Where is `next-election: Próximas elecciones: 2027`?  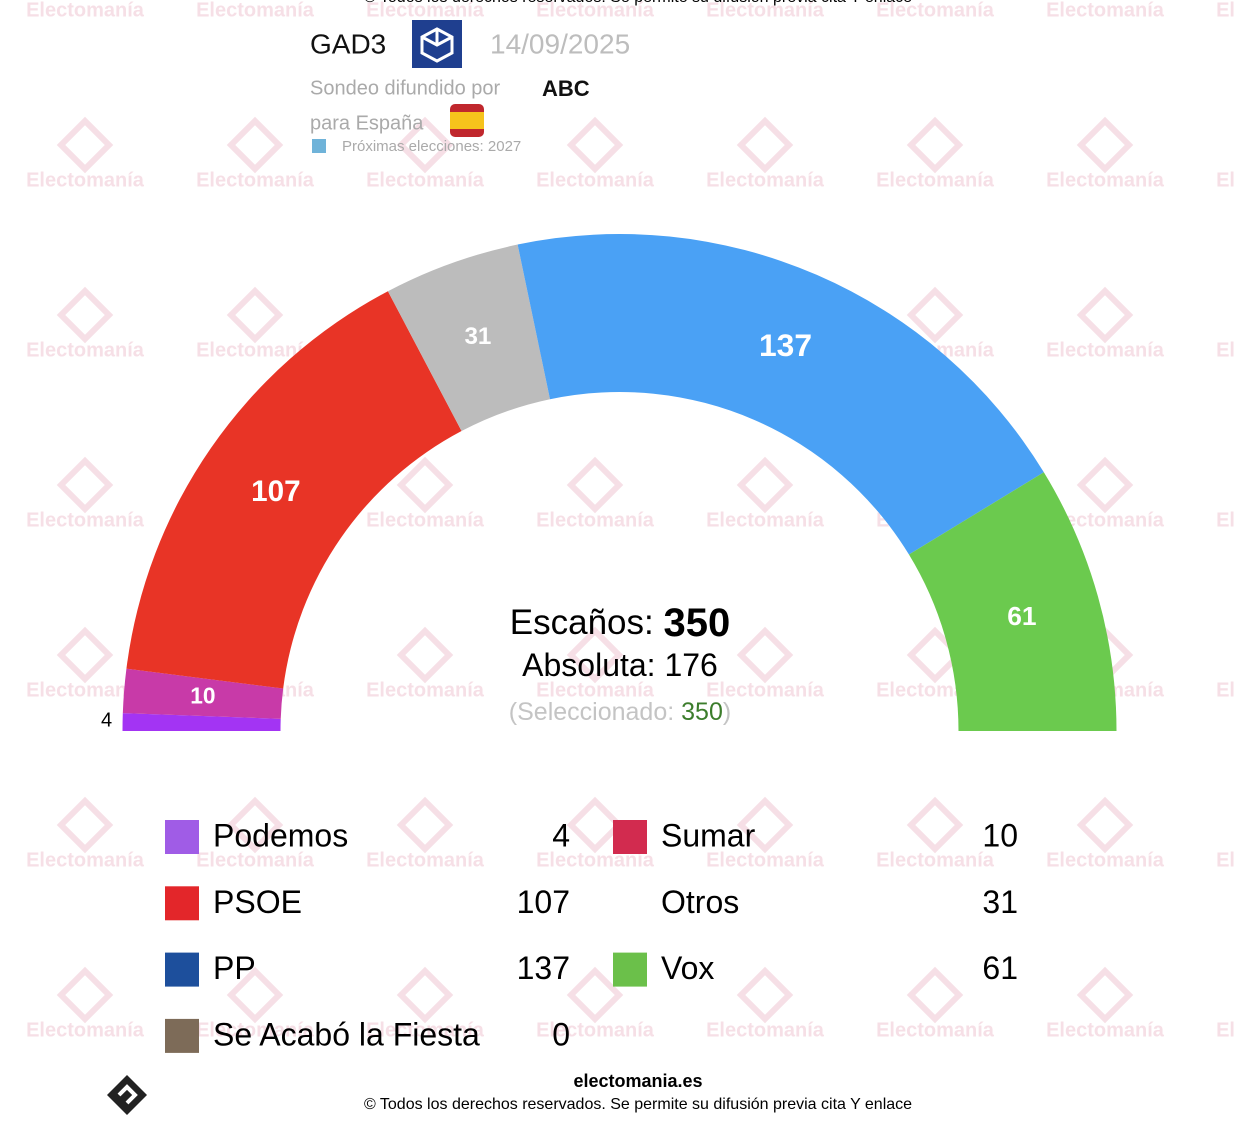 next-election: Próximas elecciones: 2027 is located at coordinates (431, 146).